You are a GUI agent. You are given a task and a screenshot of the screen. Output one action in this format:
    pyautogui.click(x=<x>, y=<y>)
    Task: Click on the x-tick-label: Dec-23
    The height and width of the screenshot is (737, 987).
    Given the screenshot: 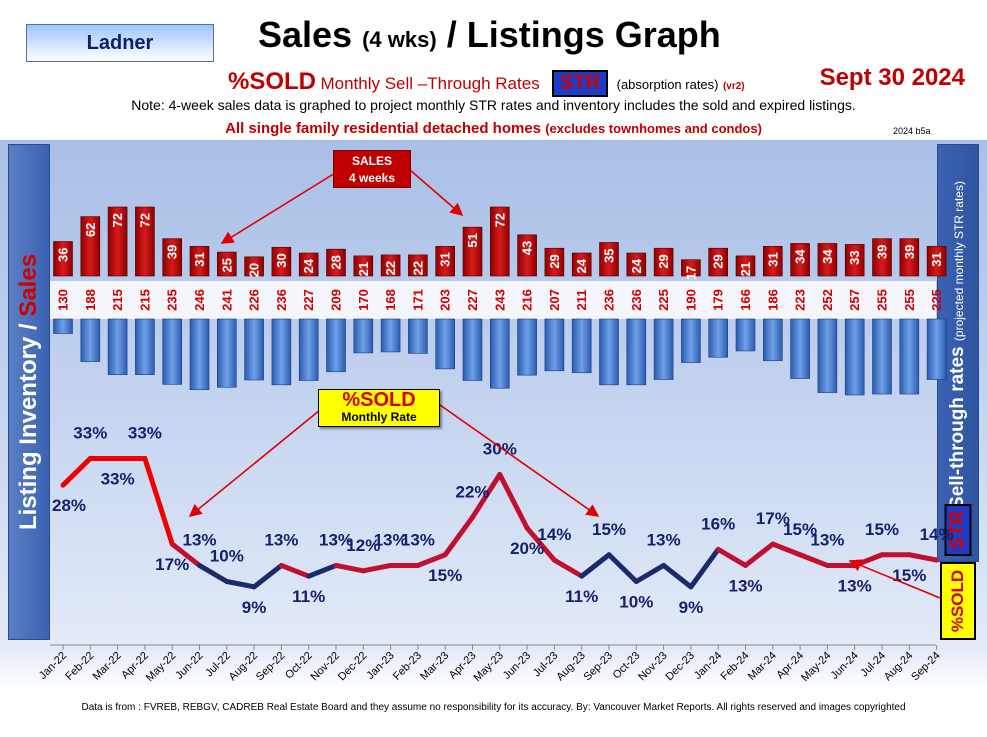 What is the action you would take?
    pyautogui.click(x=680, y=667)
    